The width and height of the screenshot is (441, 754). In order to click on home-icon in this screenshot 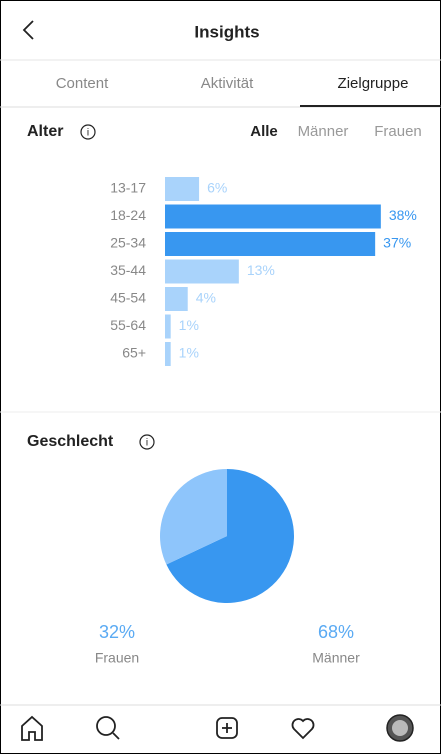, I will do `click(32, 728)`.